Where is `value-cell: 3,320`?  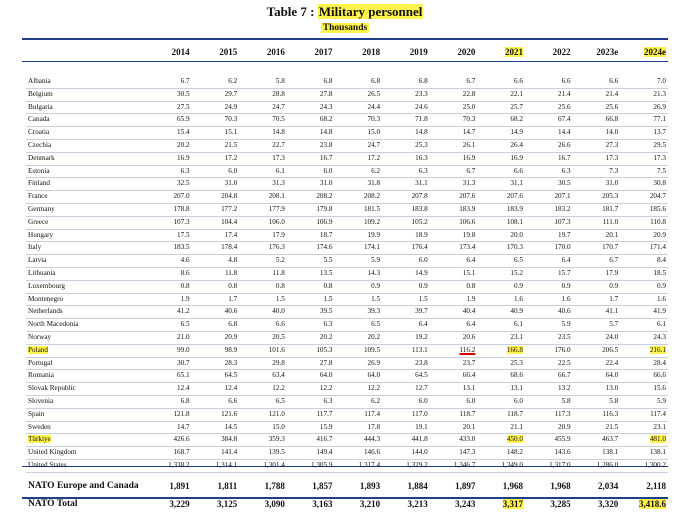 value-cell: 3,320 is located at coordinates (597, 504).